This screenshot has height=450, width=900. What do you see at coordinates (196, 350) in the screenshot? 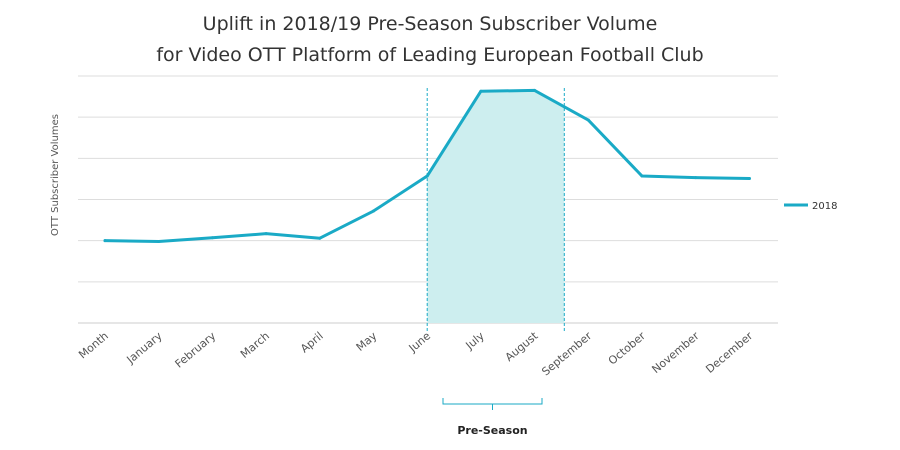
I see `x-tick-label: February` at bounding box center [196, 350].